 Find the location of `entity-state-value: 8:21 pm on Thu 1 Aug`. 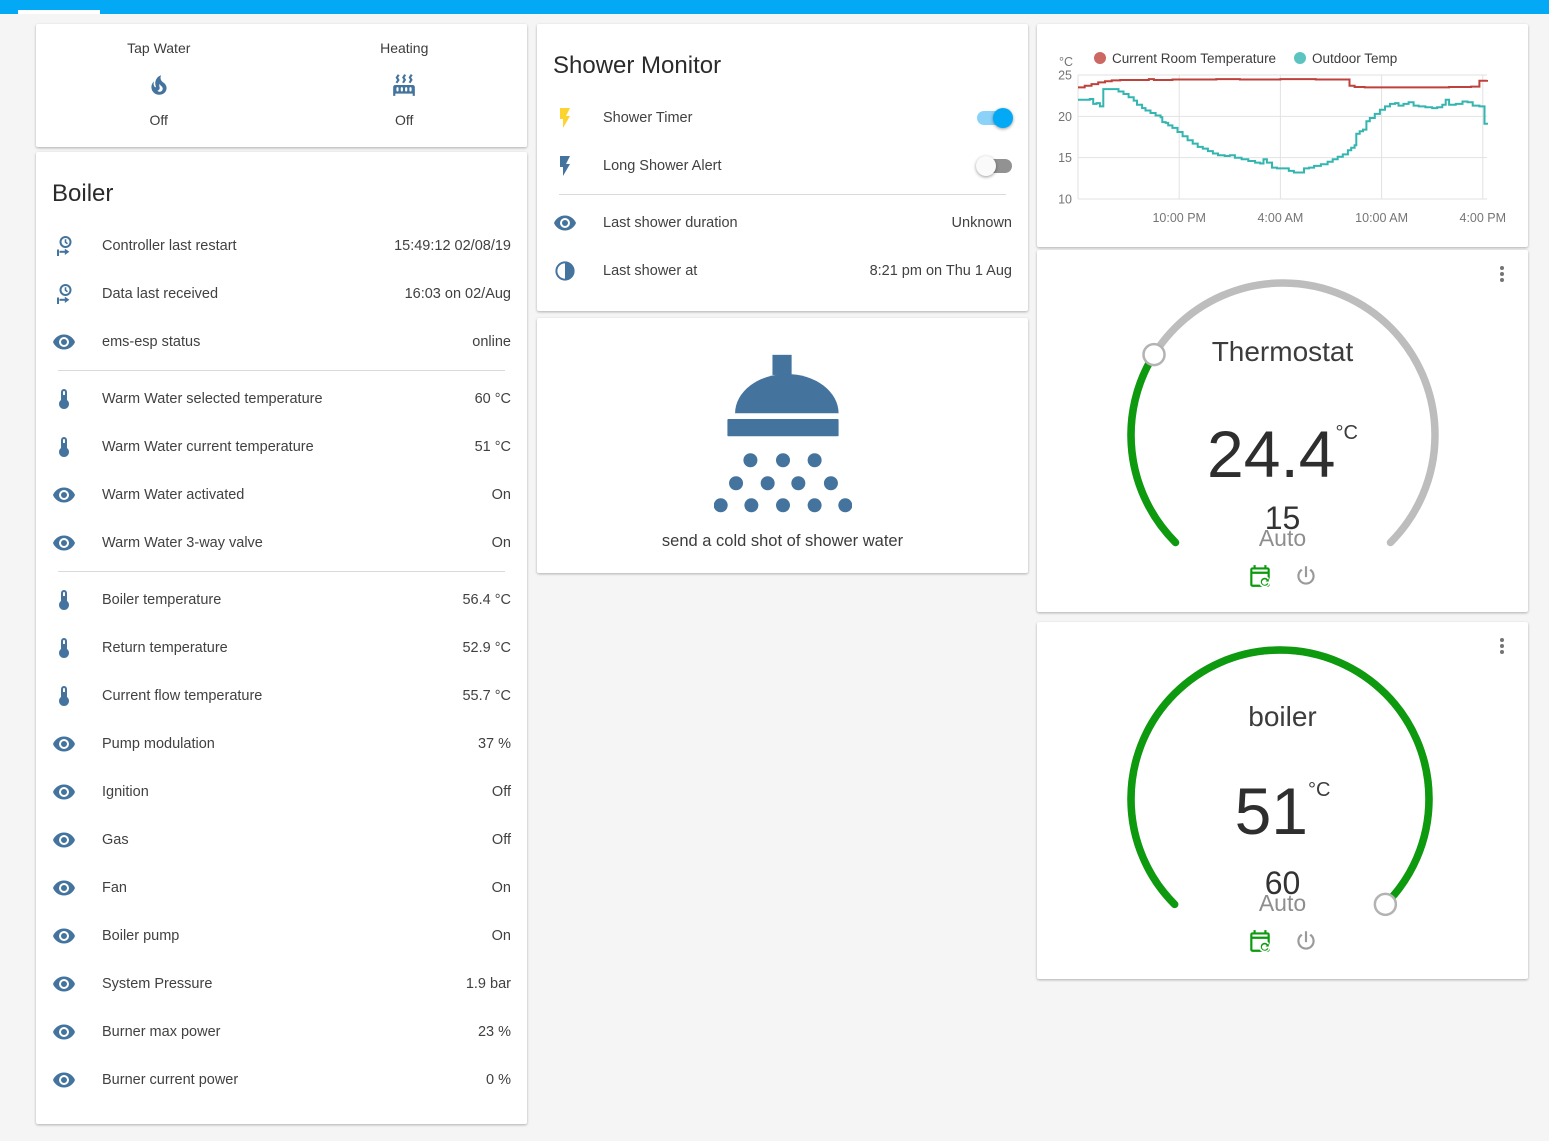

entity-state-value: 8:21 pm on Thu 1 Aug is located at coordinates (940, 271).